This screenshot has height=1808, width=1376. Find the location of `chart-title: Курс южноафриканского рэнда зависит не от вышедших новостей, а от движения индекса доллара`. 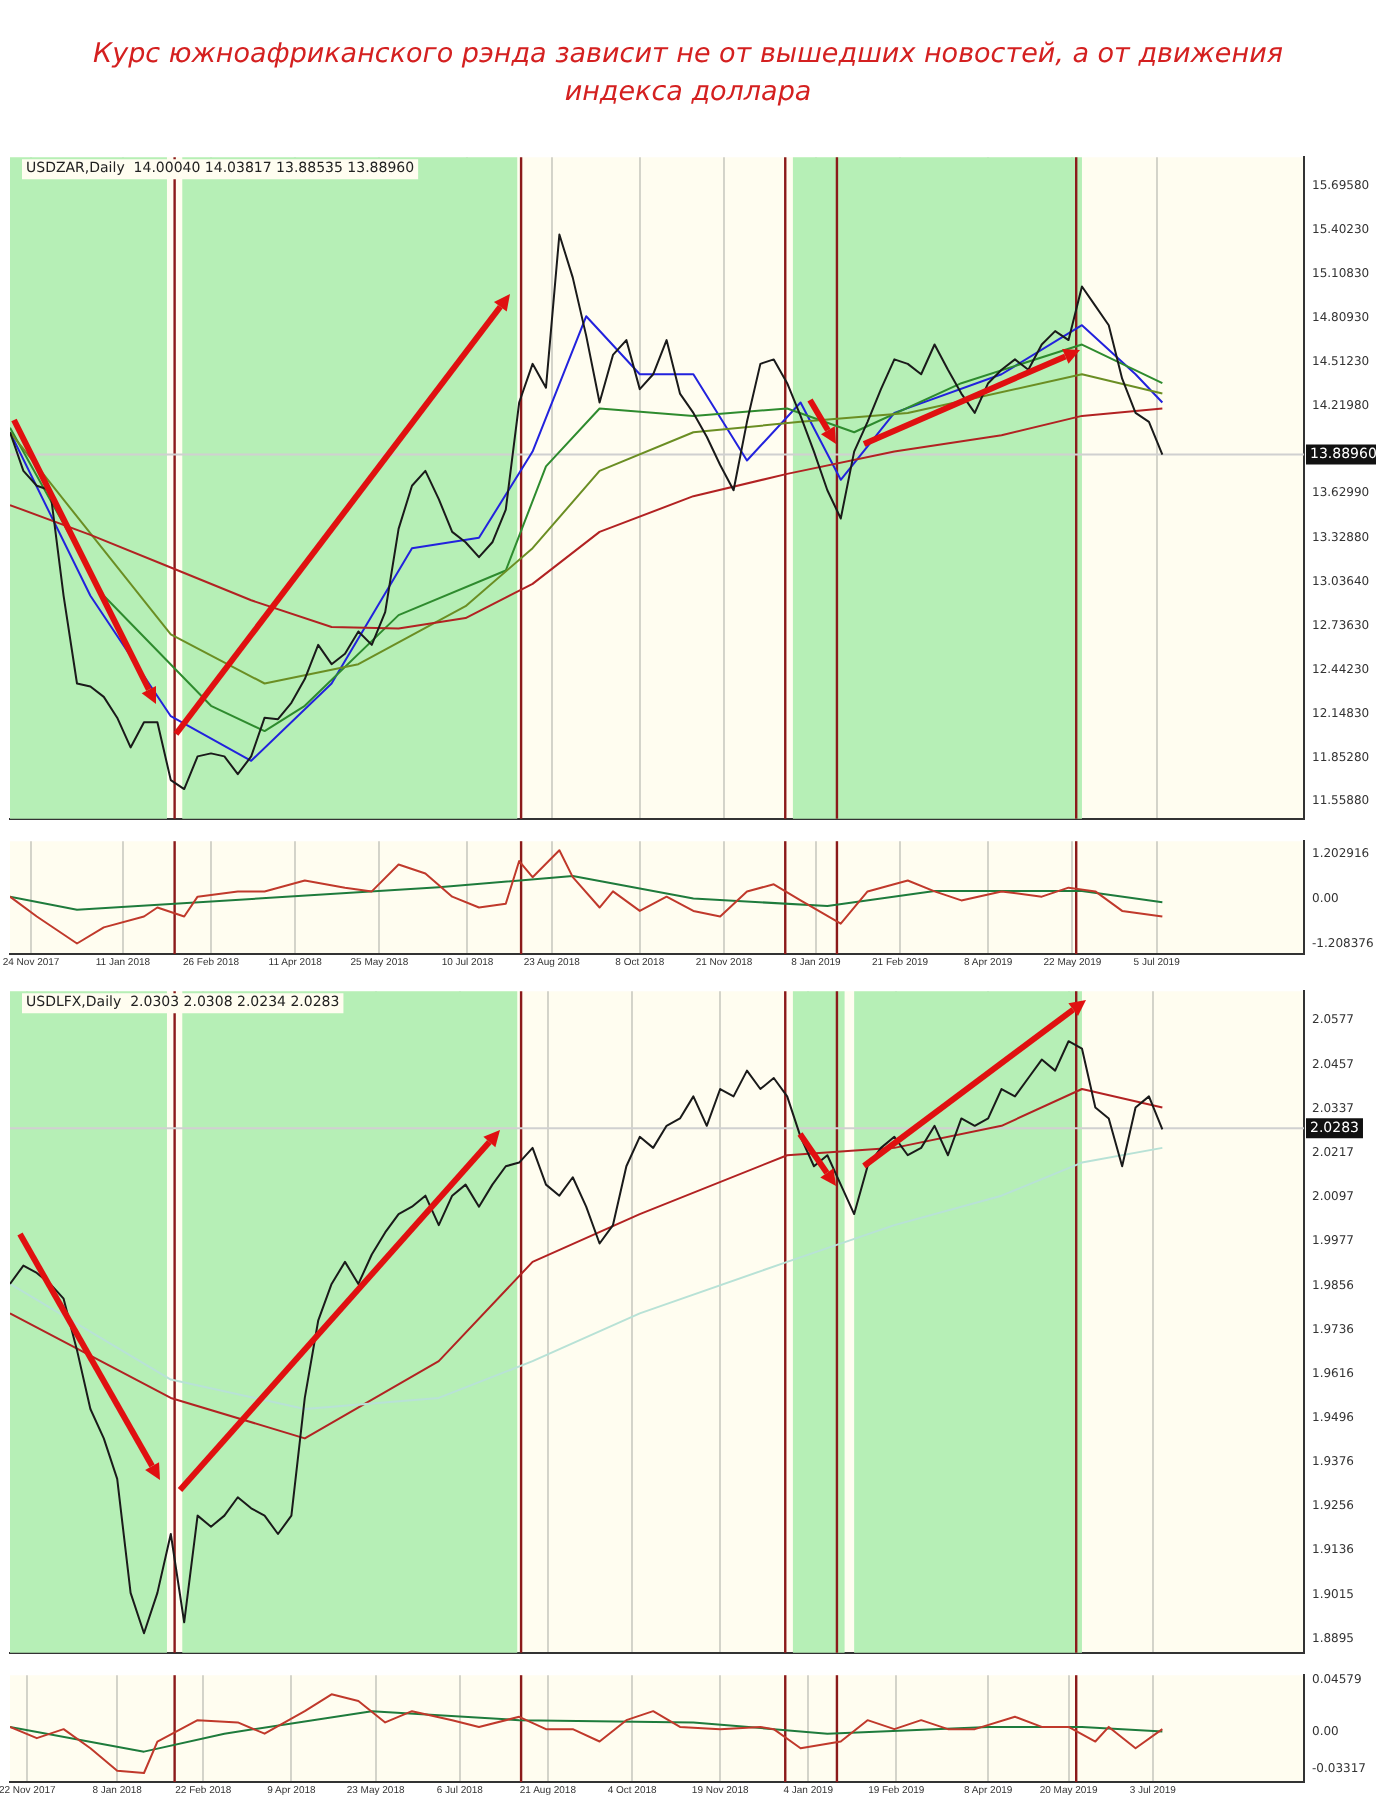

chart-title: Курс южноафриканского рэнда зависит не от вышедших новостей, а от движения индекса доллара is located at coordinates (688, 74).